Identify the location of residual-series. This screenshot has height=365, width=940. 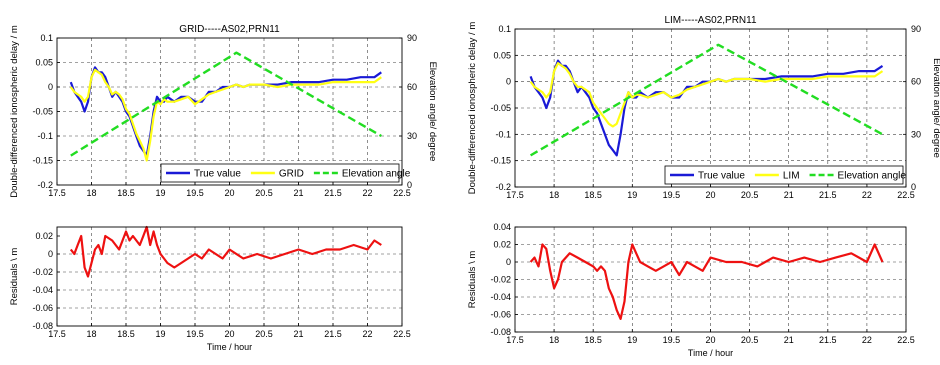
(706, 281).